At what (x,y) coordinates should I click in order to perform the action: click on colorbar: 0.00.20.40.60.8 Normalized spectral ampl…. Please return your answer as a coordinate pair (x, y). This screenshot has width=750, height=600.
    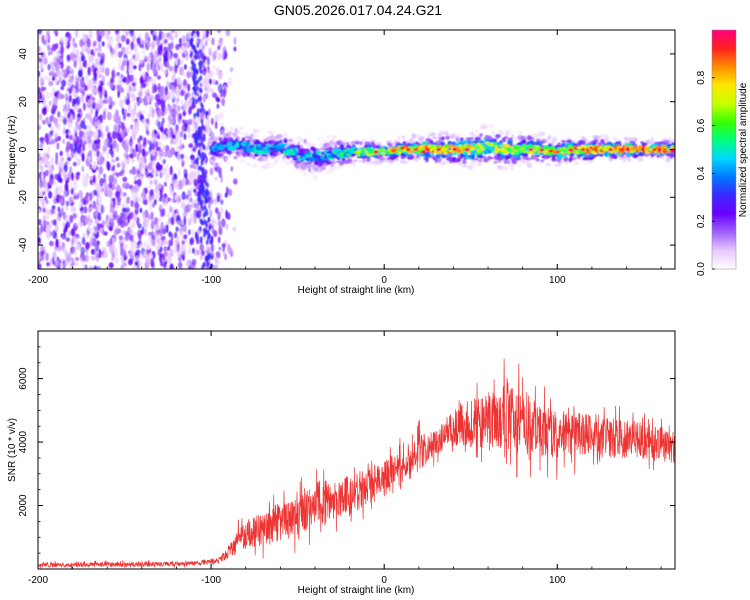
    Looking at the image, I should click on (722, 152).